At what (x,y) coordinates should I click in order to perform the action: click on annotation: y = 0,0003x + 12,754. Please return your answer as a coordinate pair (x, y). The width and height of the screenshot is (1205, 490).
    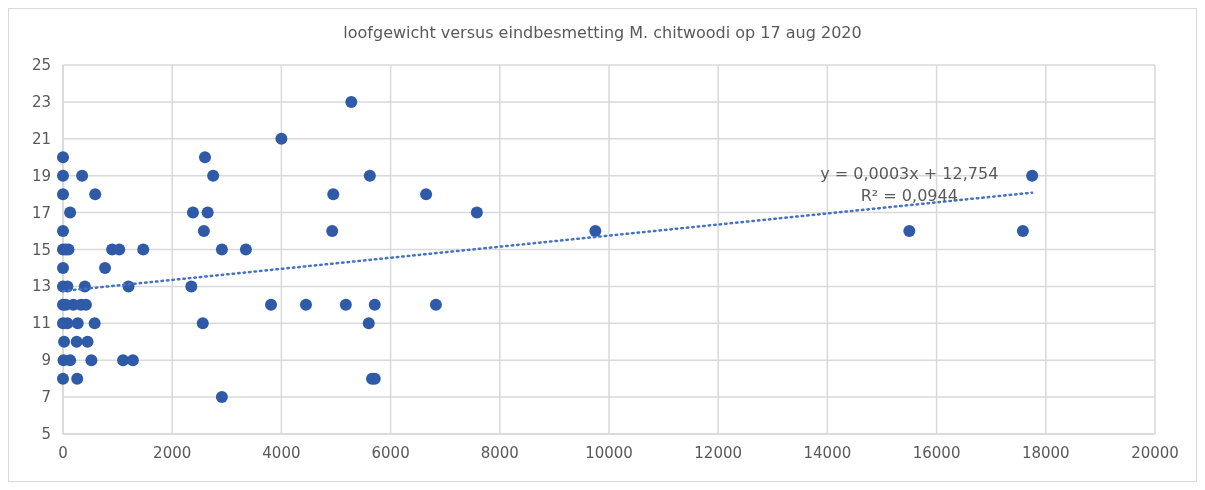
    Looking at the image, I should click on (909, 174).